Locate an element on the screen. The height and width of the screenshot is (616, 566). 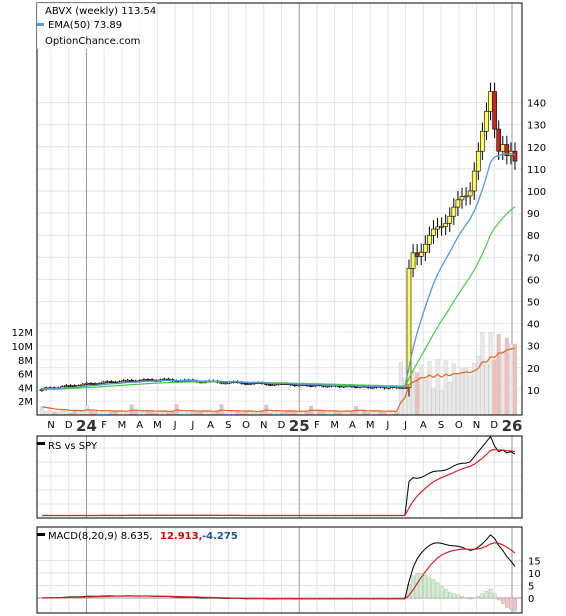
panel-frame is located at coordinates (279, 477).